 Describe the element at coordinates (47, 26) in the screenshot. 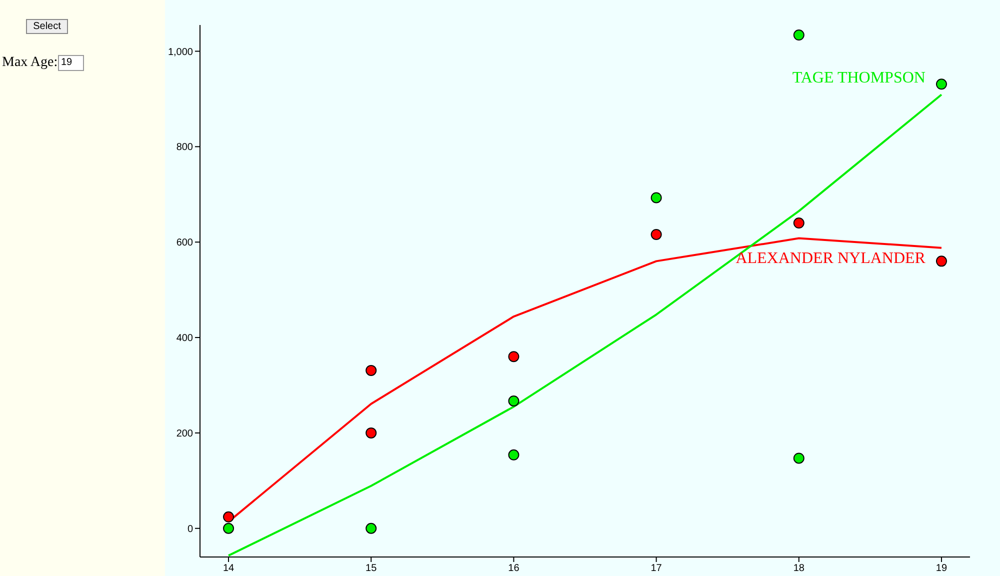

I see `select-button: Select` at that location.